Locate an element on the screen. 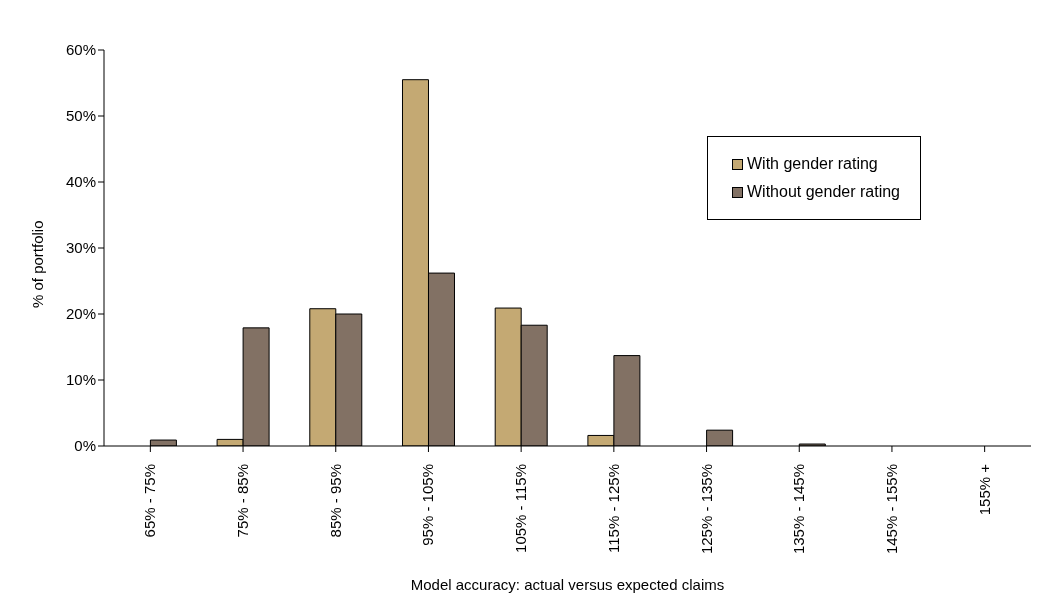 Image resolution: width=1039 pixels, height=612 pixels. y-tick-label: 10% is located at coordinates (80, 380).